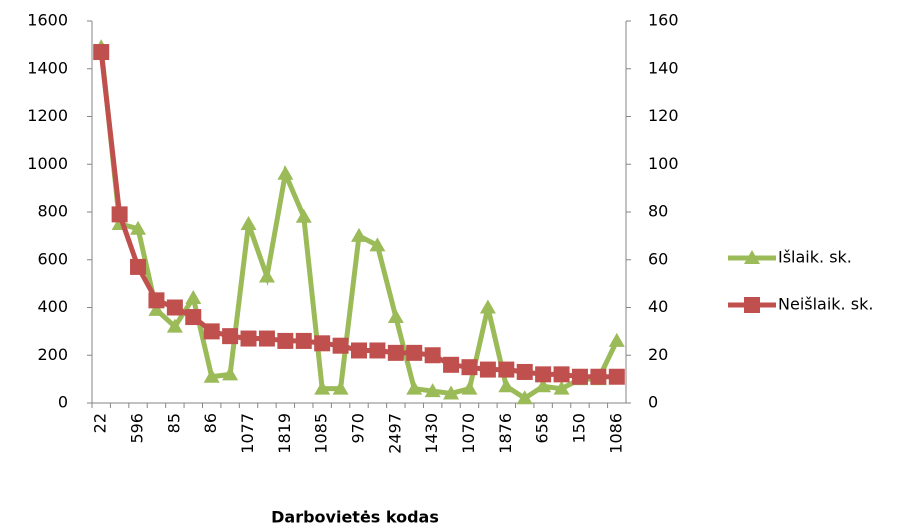 The height and width of the screenshot is (529, 913). Describe the element at coordinates (825, 304) in the screenshot. I see `legend-label: Neišlaik. sk.` at that location.